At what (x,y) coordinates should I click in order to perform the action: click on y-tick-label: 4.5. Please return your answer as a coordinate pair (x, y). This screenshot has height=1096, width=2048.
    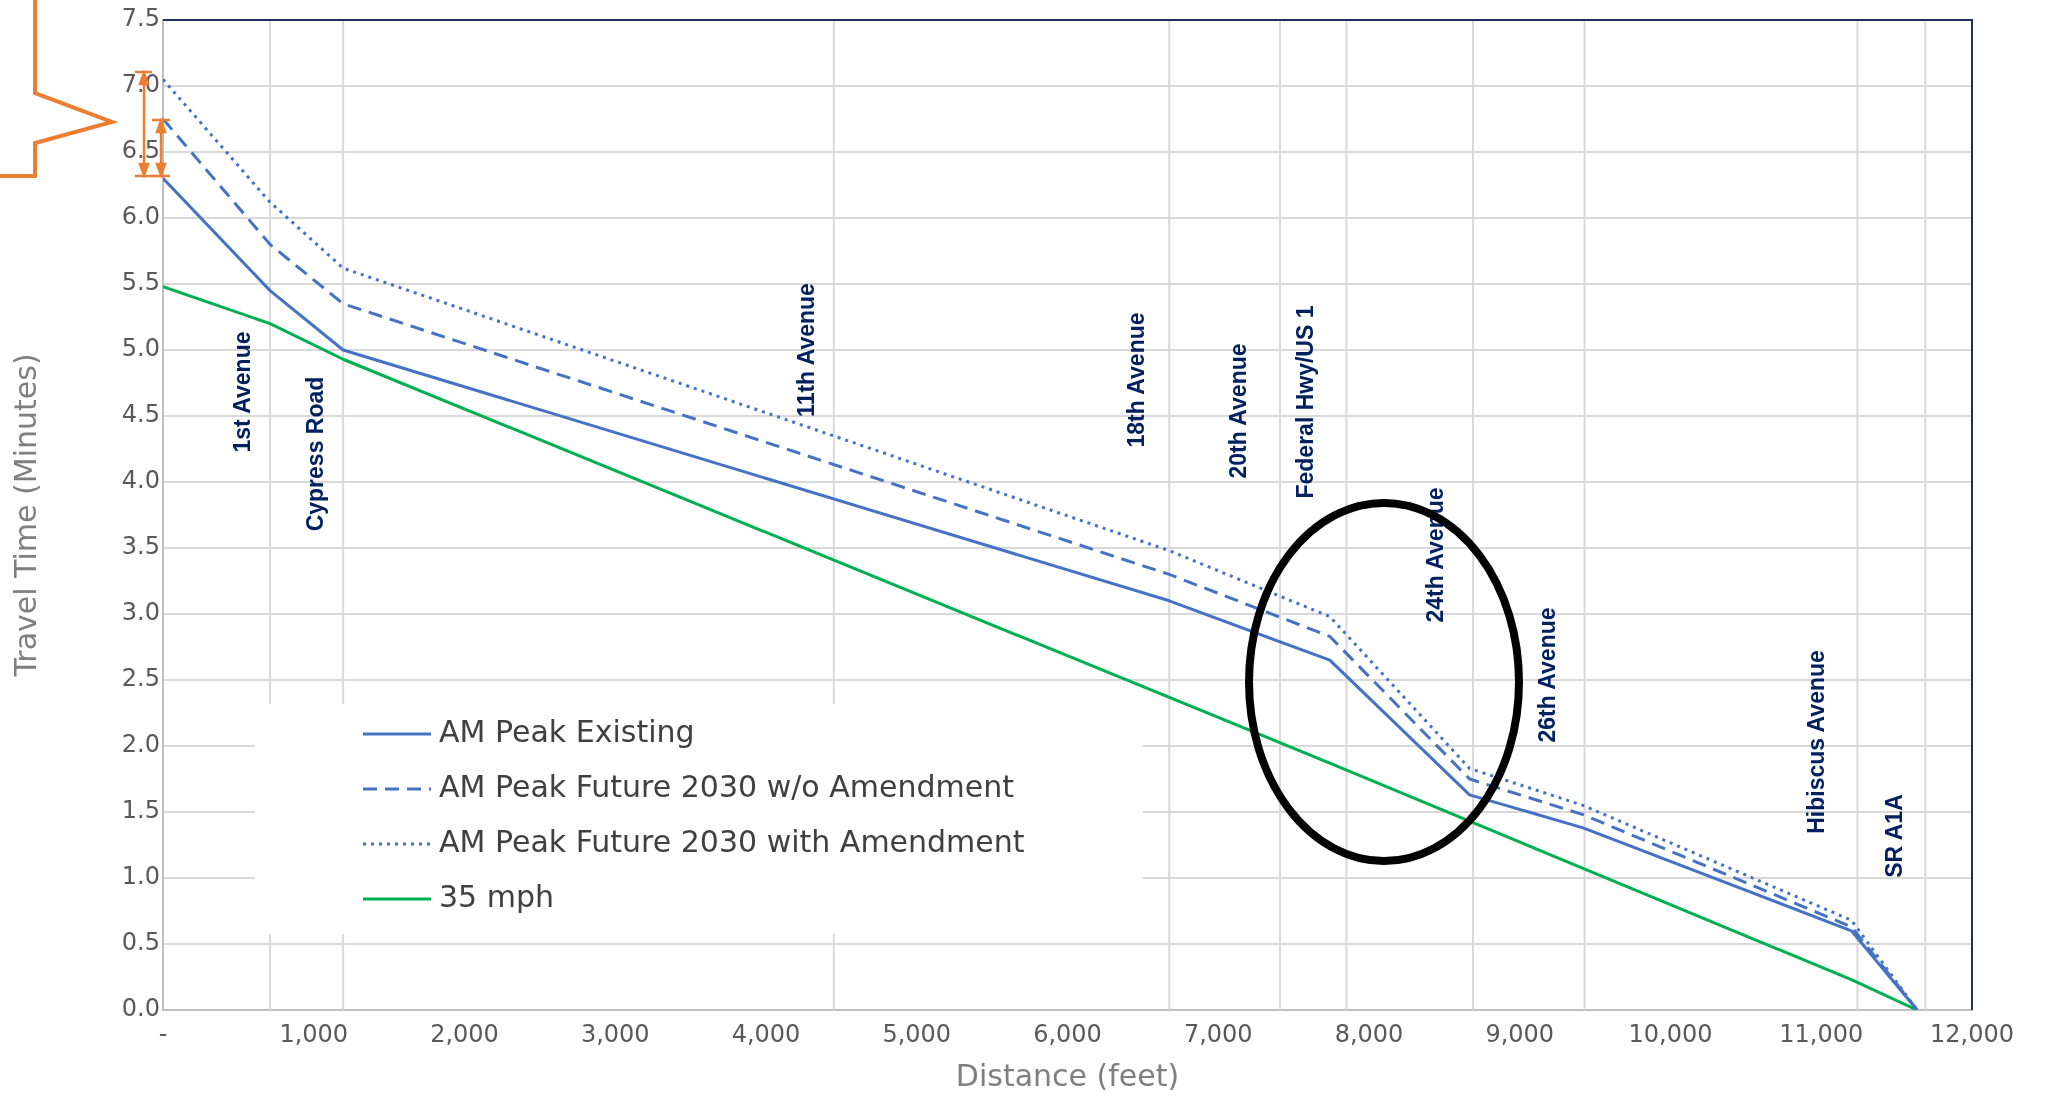
    Looking at the image, I should click on (140, 414).